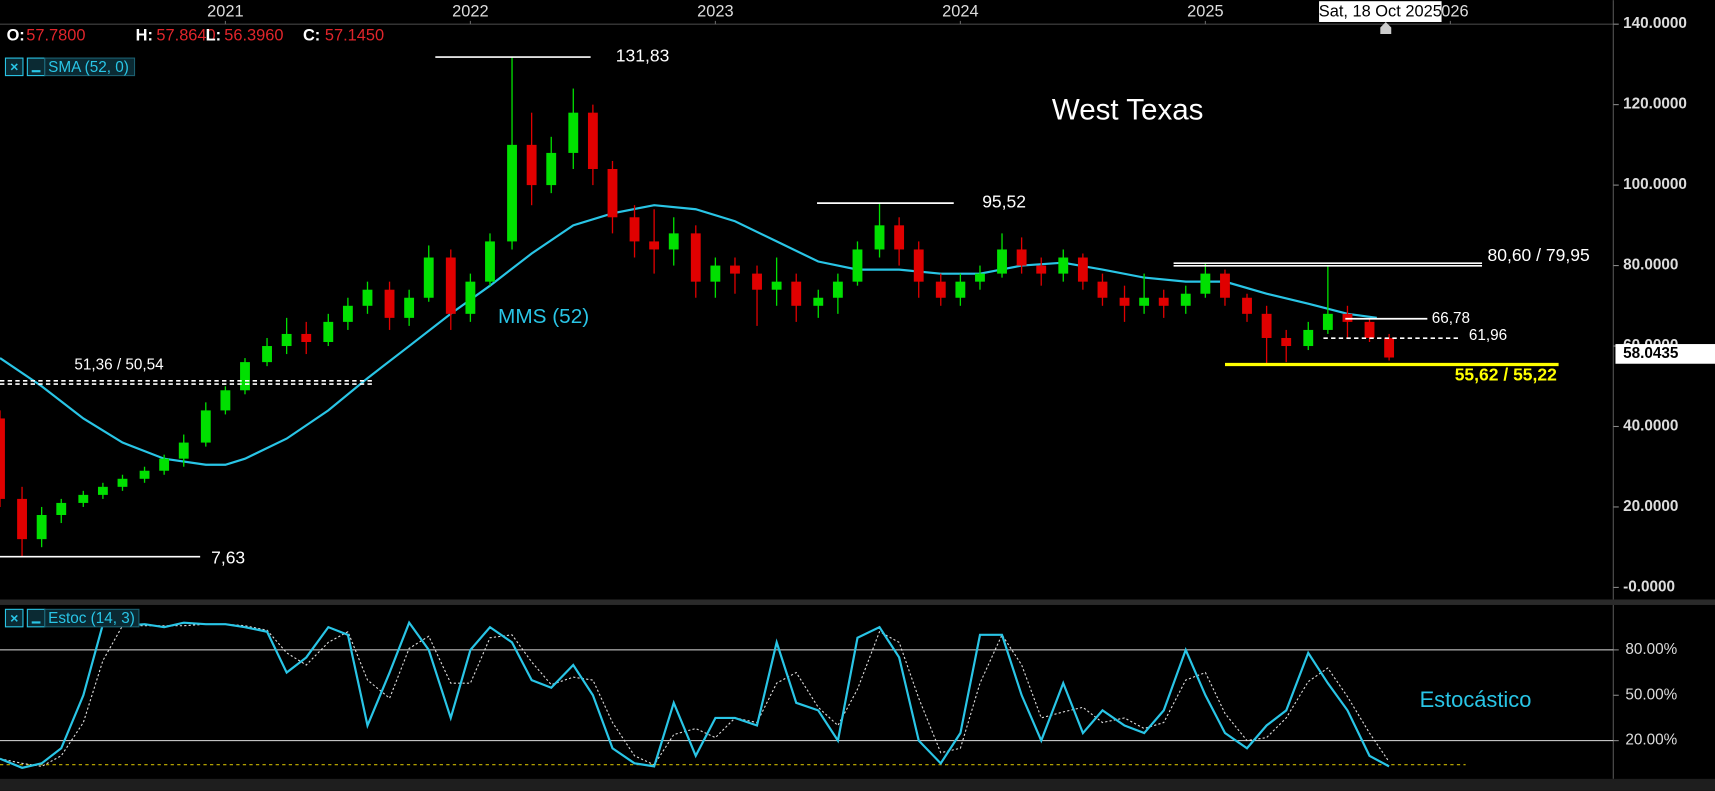  What do you see at coordinates (1651, 740) in the screenshot?
I see `y-tick-label: 20.00%` at bounding box center [1651, 740].